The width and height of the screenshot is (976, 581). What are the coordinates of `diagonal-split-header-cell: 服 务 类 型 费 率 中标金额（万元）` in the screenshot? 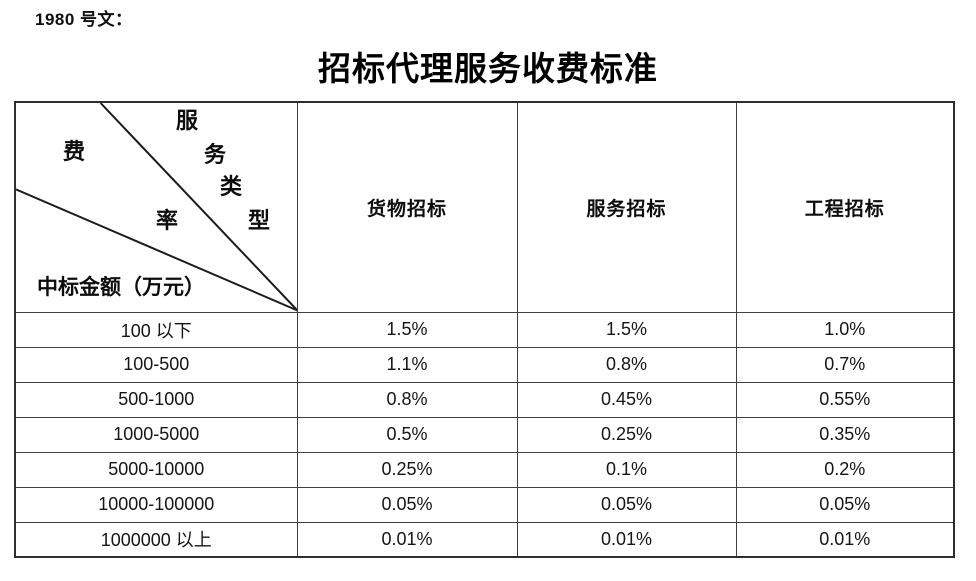 It's located at (156, 207).